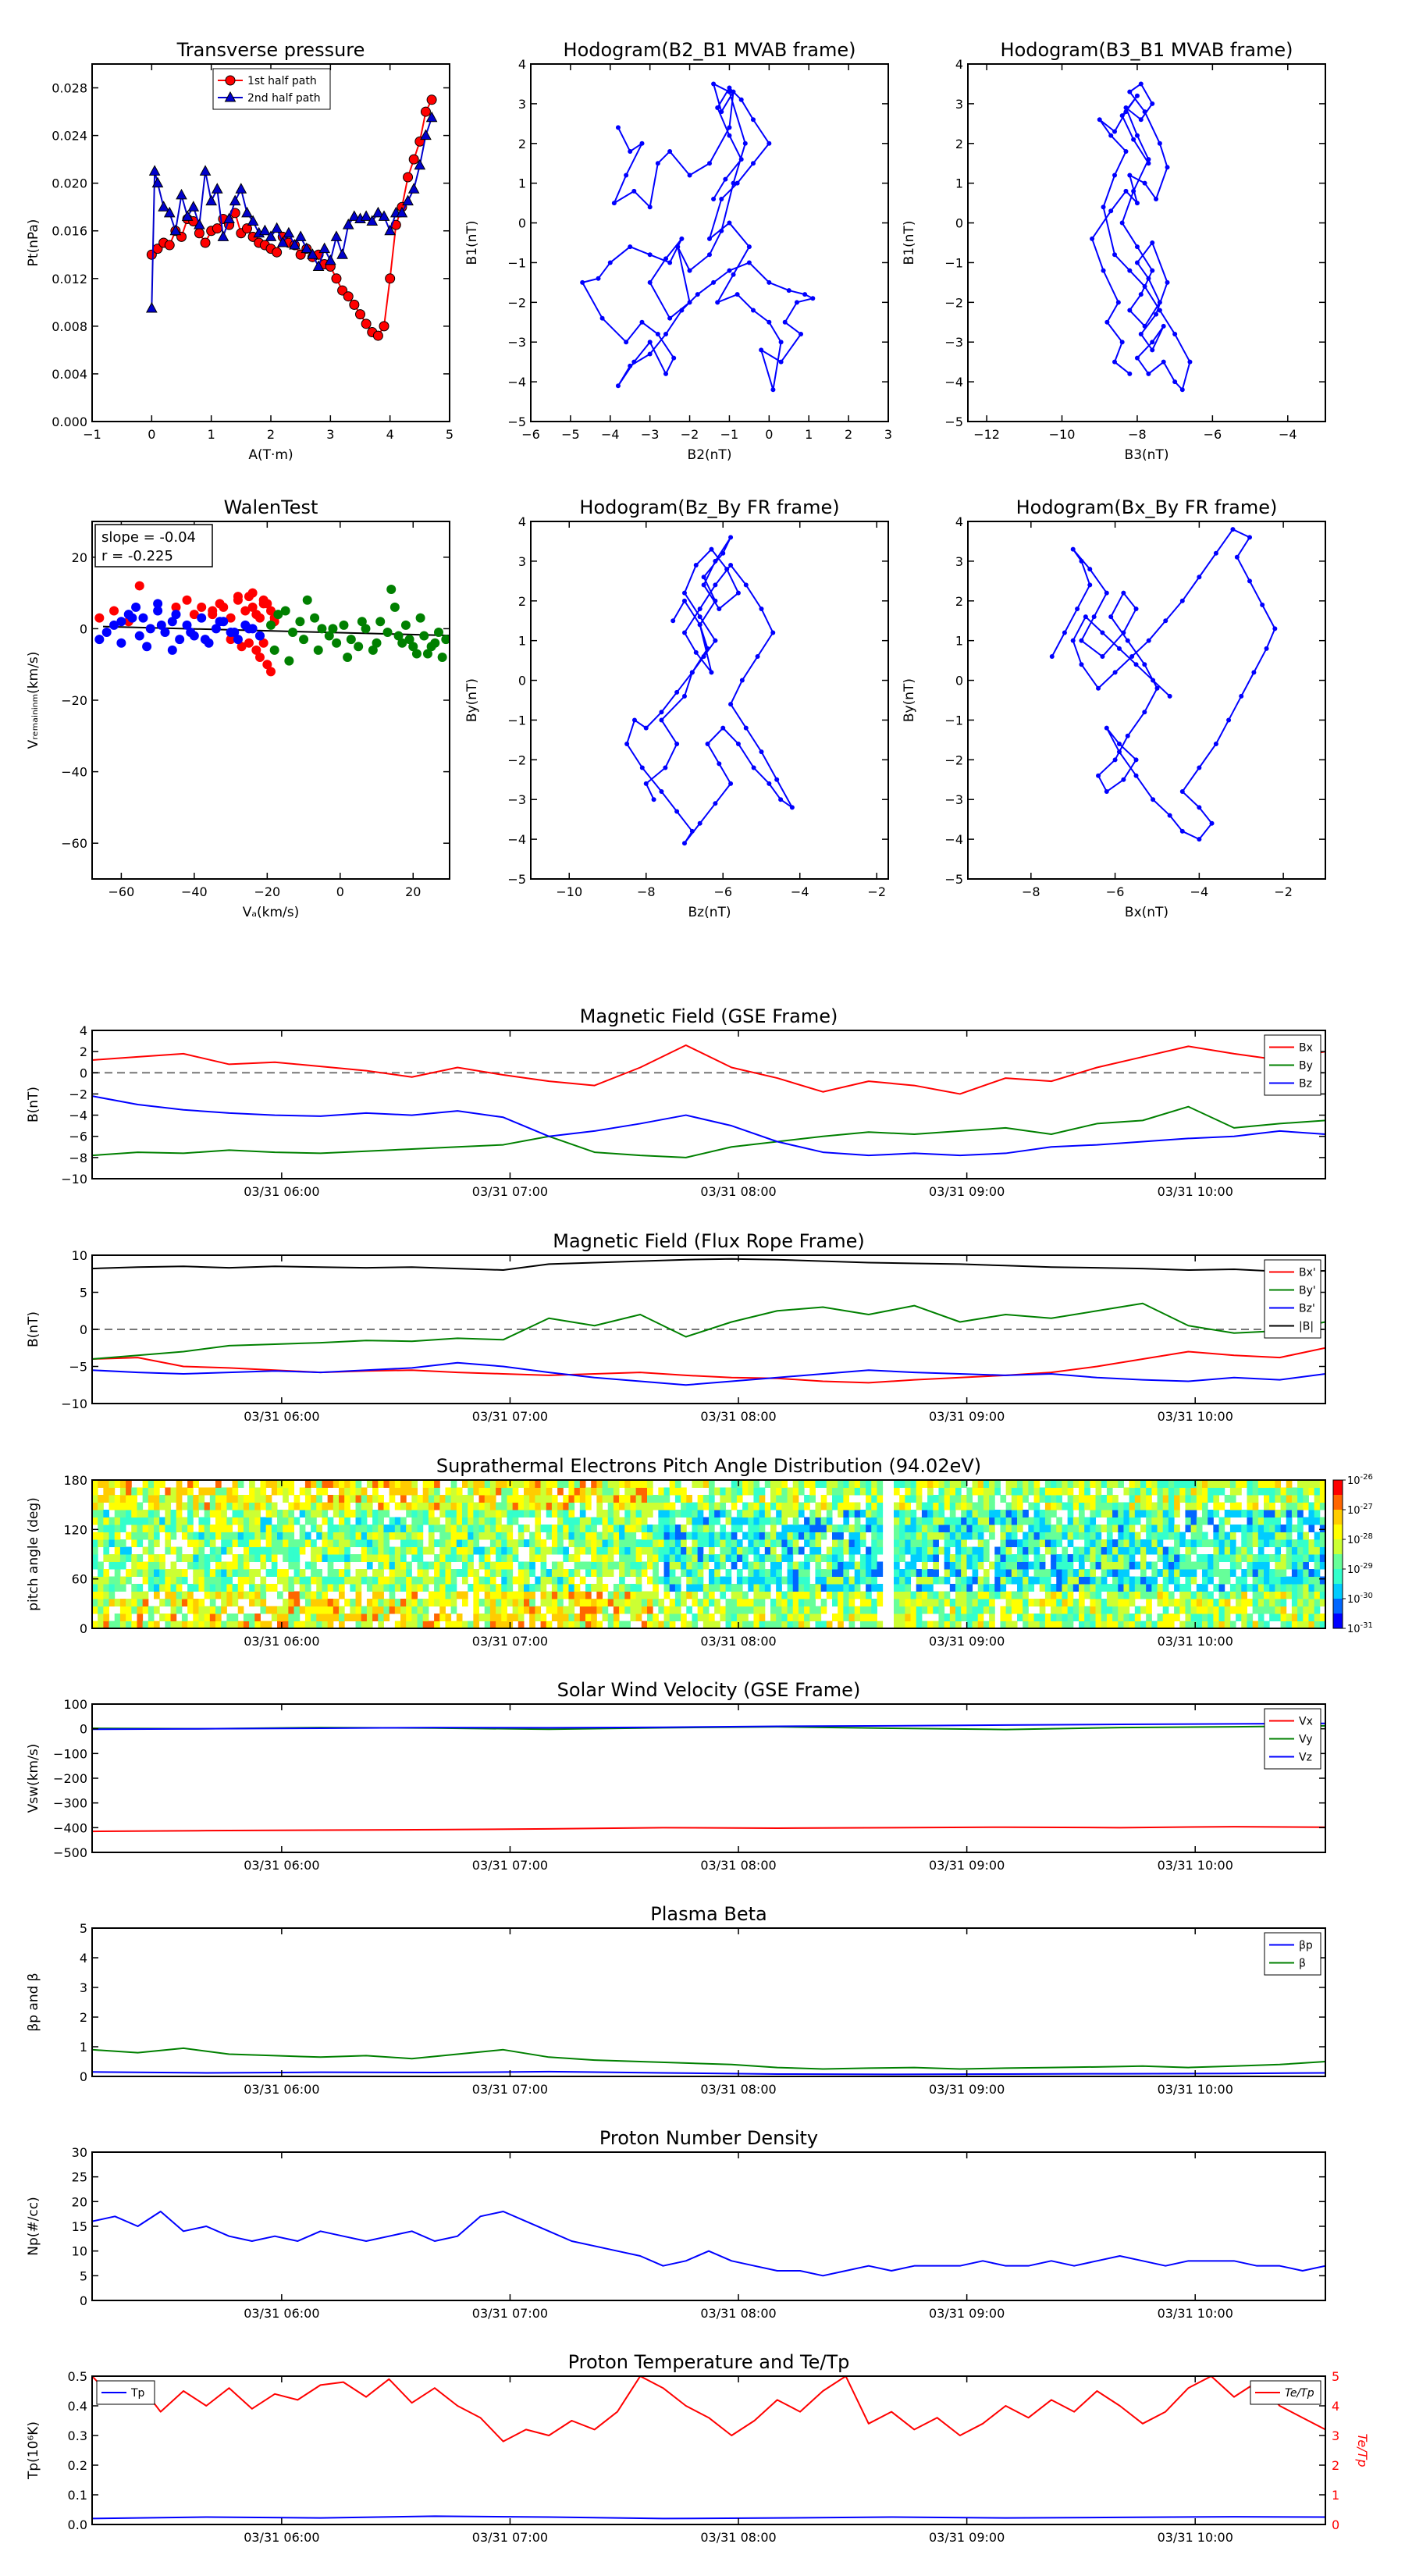 This screenshot has width=1405, height=2576. I want to click on y-axis-label: B(nT), so click(34, 1105).